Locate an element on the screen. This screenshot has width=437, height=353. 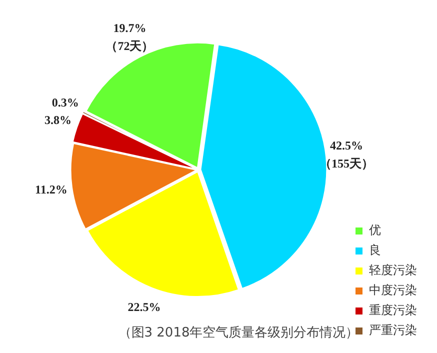
data-label: 42.5% （155天） is located at coordinates (346, 154).